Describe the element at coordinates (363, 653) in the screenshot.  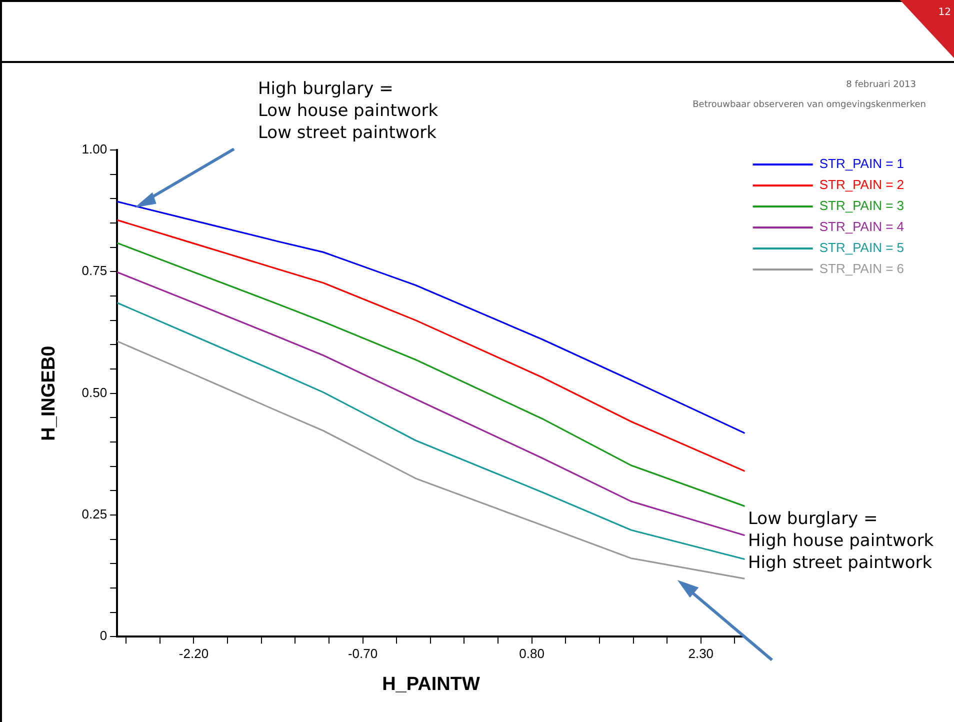
I see `x-tick-label: -0.70` at that location.